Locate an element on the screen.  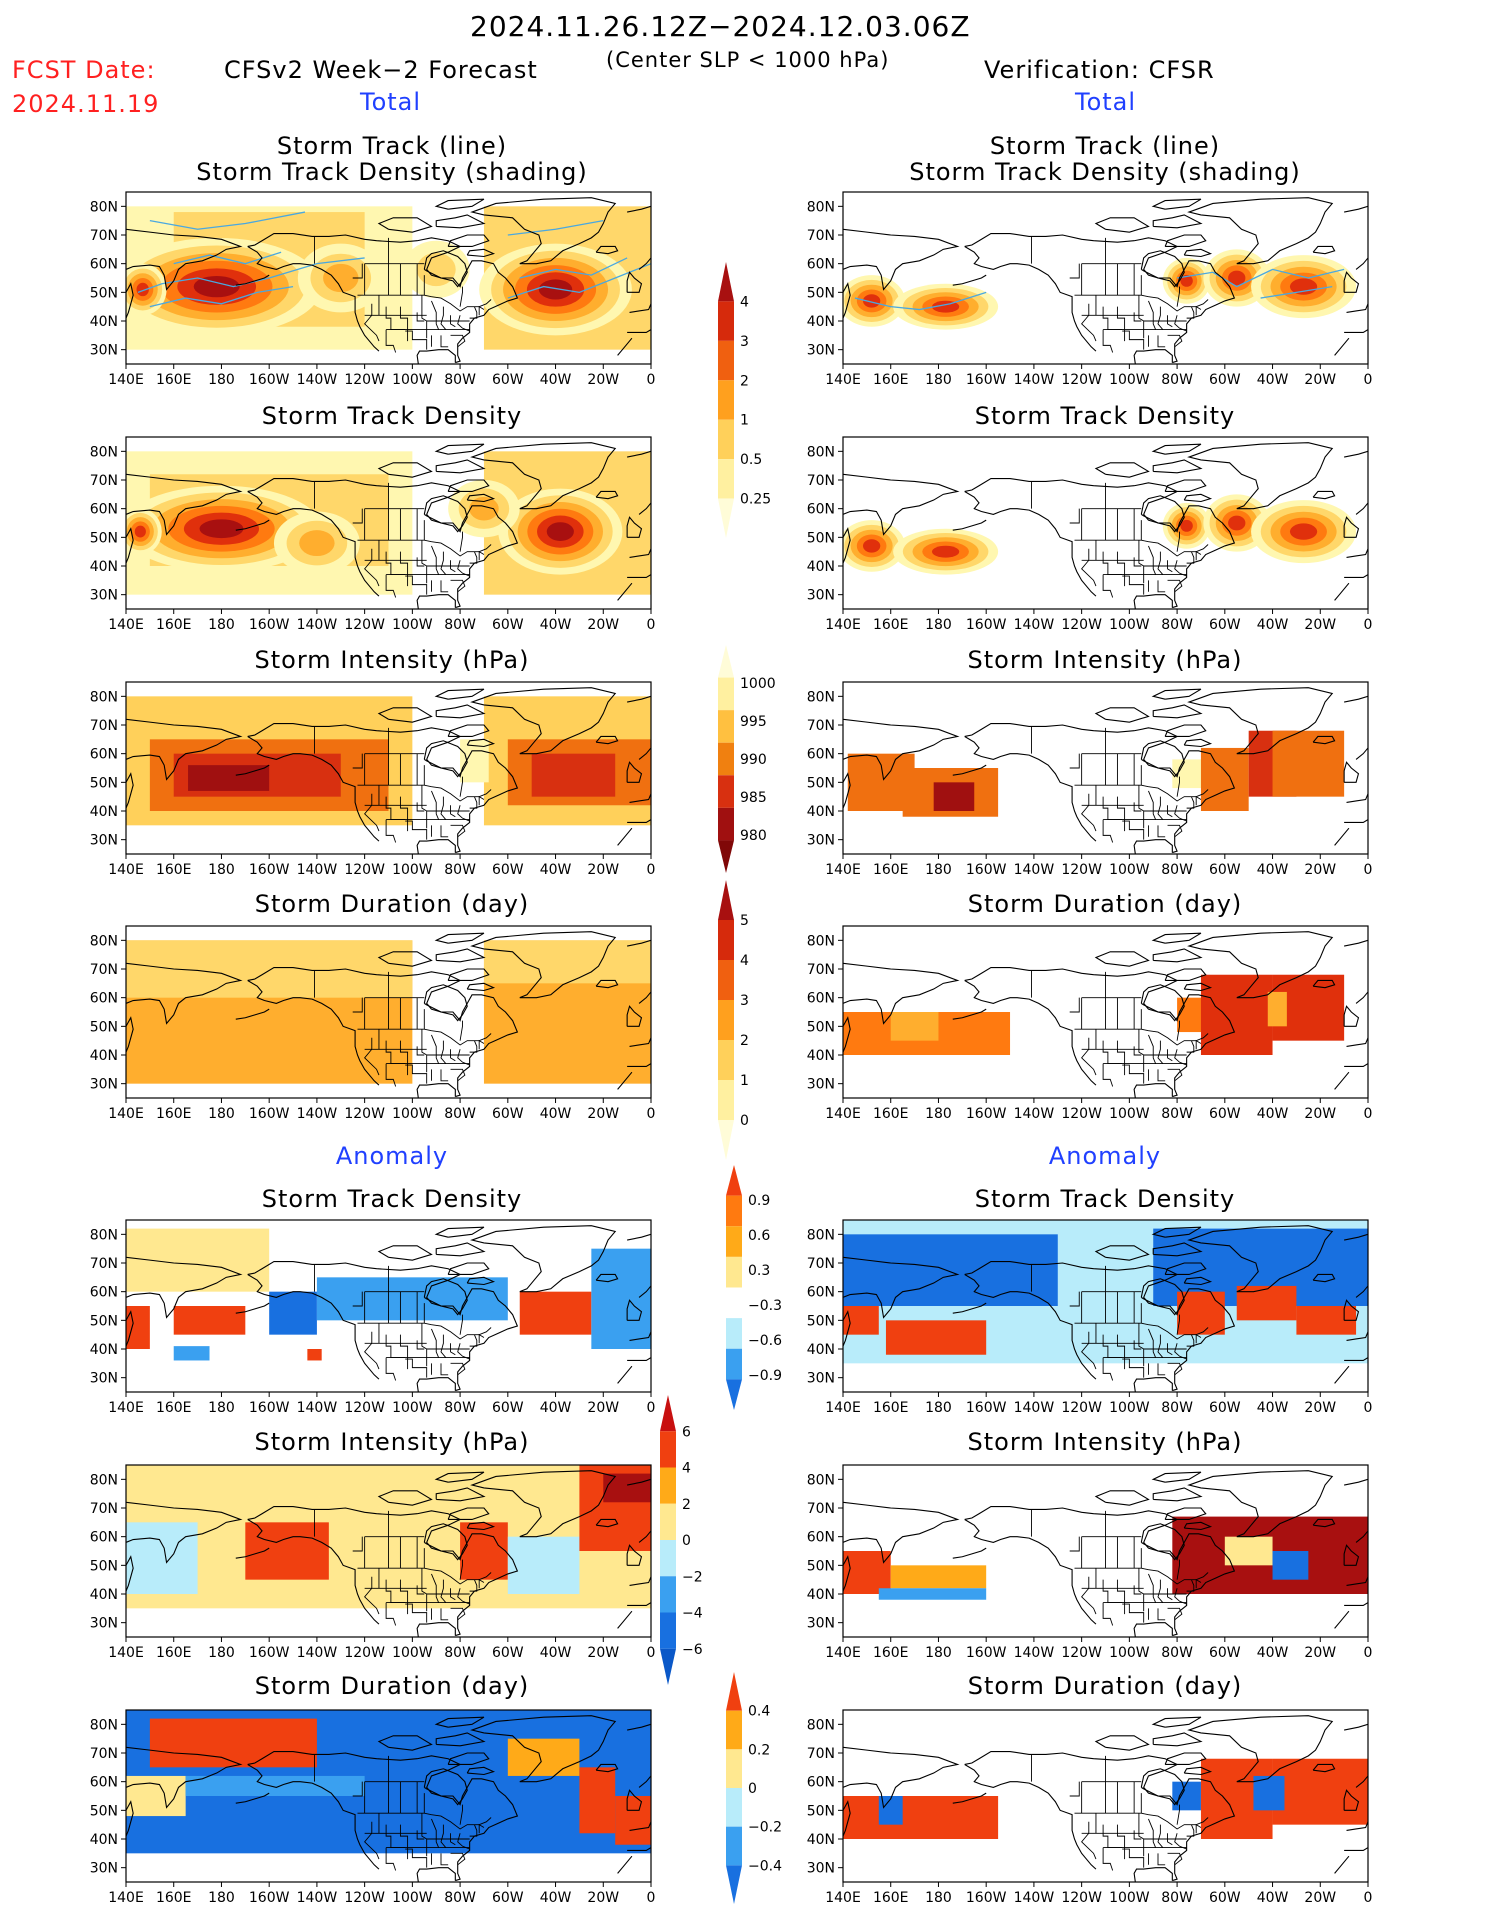
lon-tick-label: 100W is located at coordinates (1129, 1653).